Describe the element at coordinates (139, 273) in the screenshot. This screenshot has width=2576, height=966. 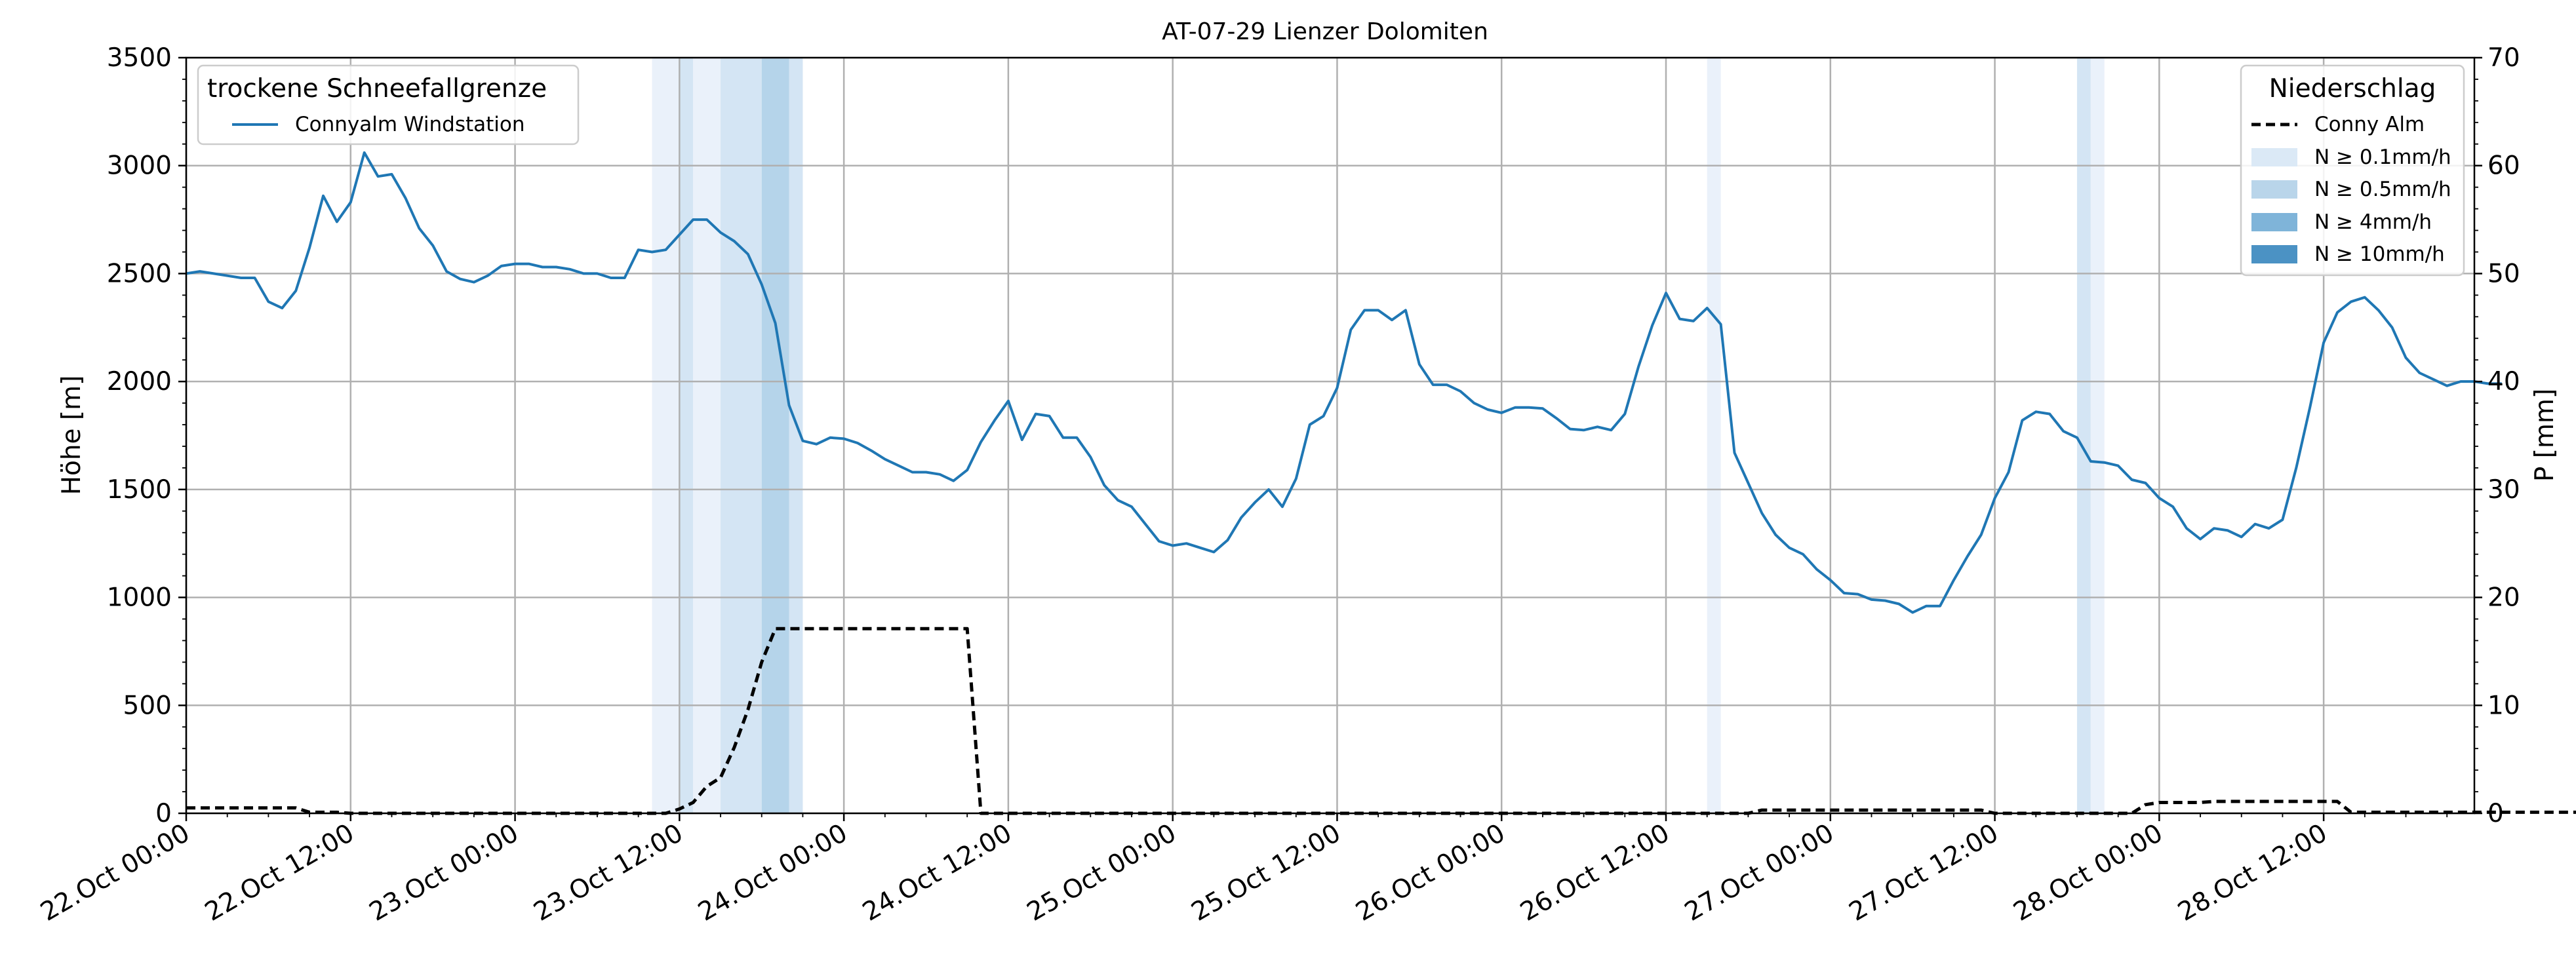
I see `y-tick-label: 2500` at that location.